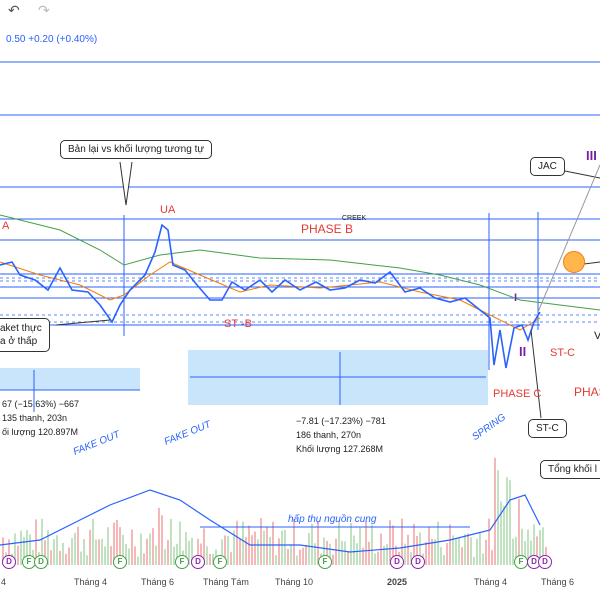 The height and width of the screenshot is (600, 600). What do you see at coordinates (329, 435) in the screenshot?
I see `stat-mid-2: 186 thanh, 270n` at bounding box center [329, 435].